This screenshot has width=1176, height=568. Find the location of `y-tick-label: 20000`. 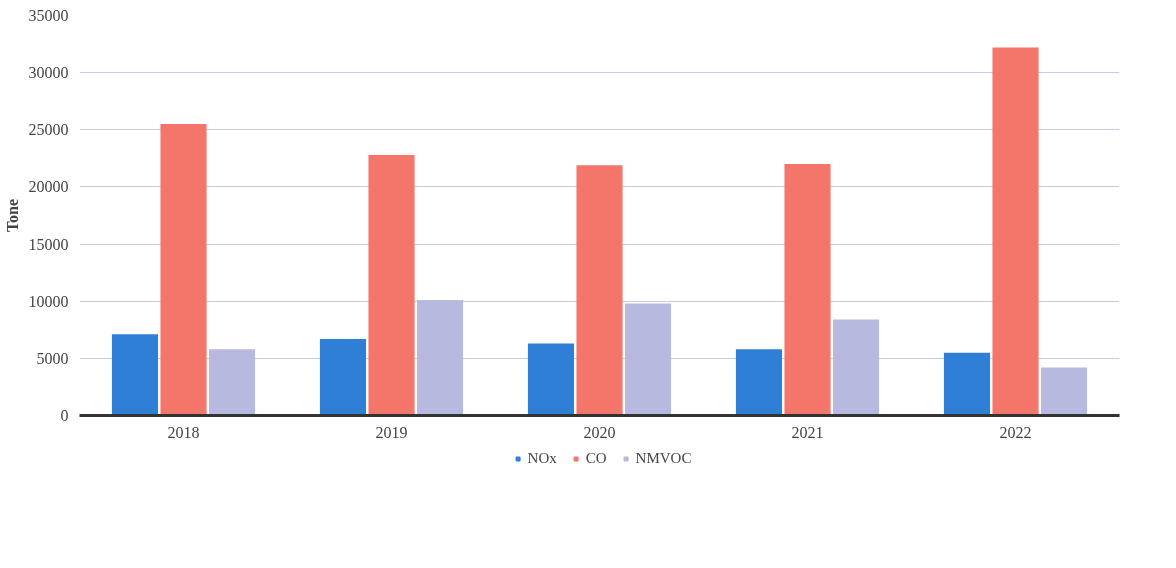

y-tick-label: 20000 is located at coordinates (48, 187).